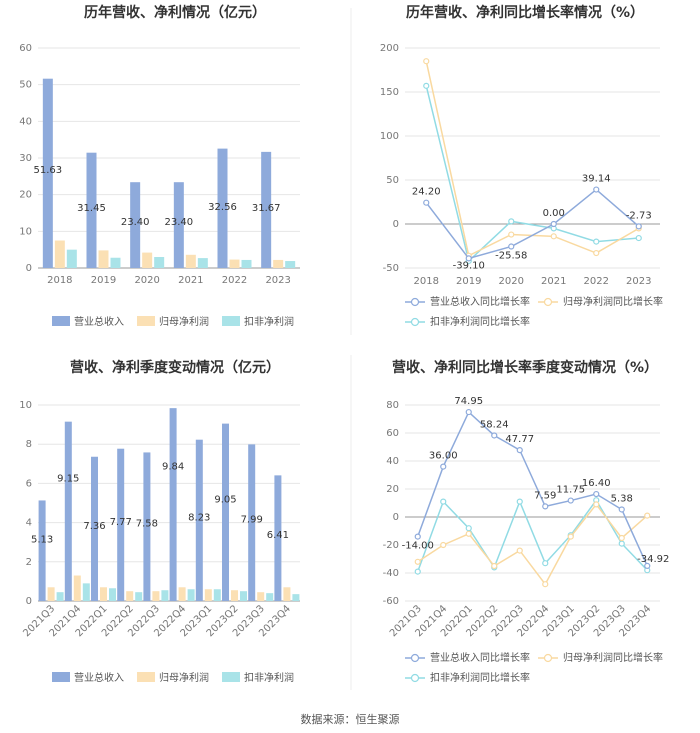 This screenshot has width=700, height=733. I want to click on chart1-xtick-label: 2019, so click(103, 280).